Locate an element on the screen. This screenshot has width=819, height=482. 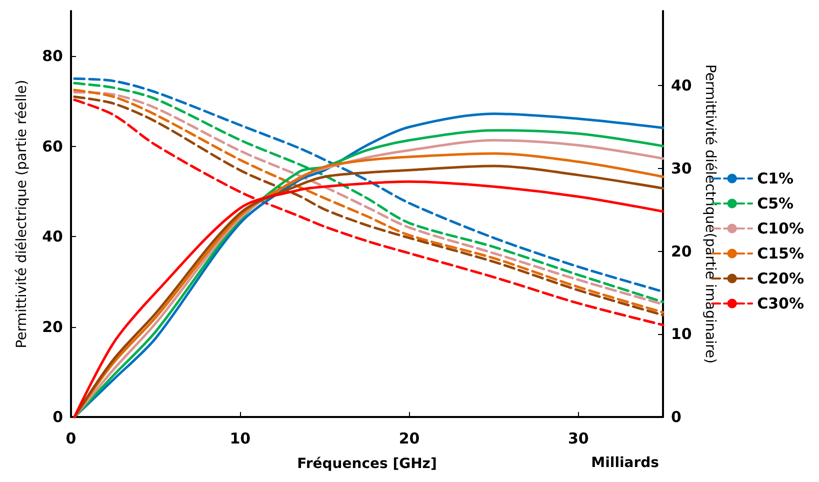
y-tick-label: 80 is located at coordinates (52, 56).